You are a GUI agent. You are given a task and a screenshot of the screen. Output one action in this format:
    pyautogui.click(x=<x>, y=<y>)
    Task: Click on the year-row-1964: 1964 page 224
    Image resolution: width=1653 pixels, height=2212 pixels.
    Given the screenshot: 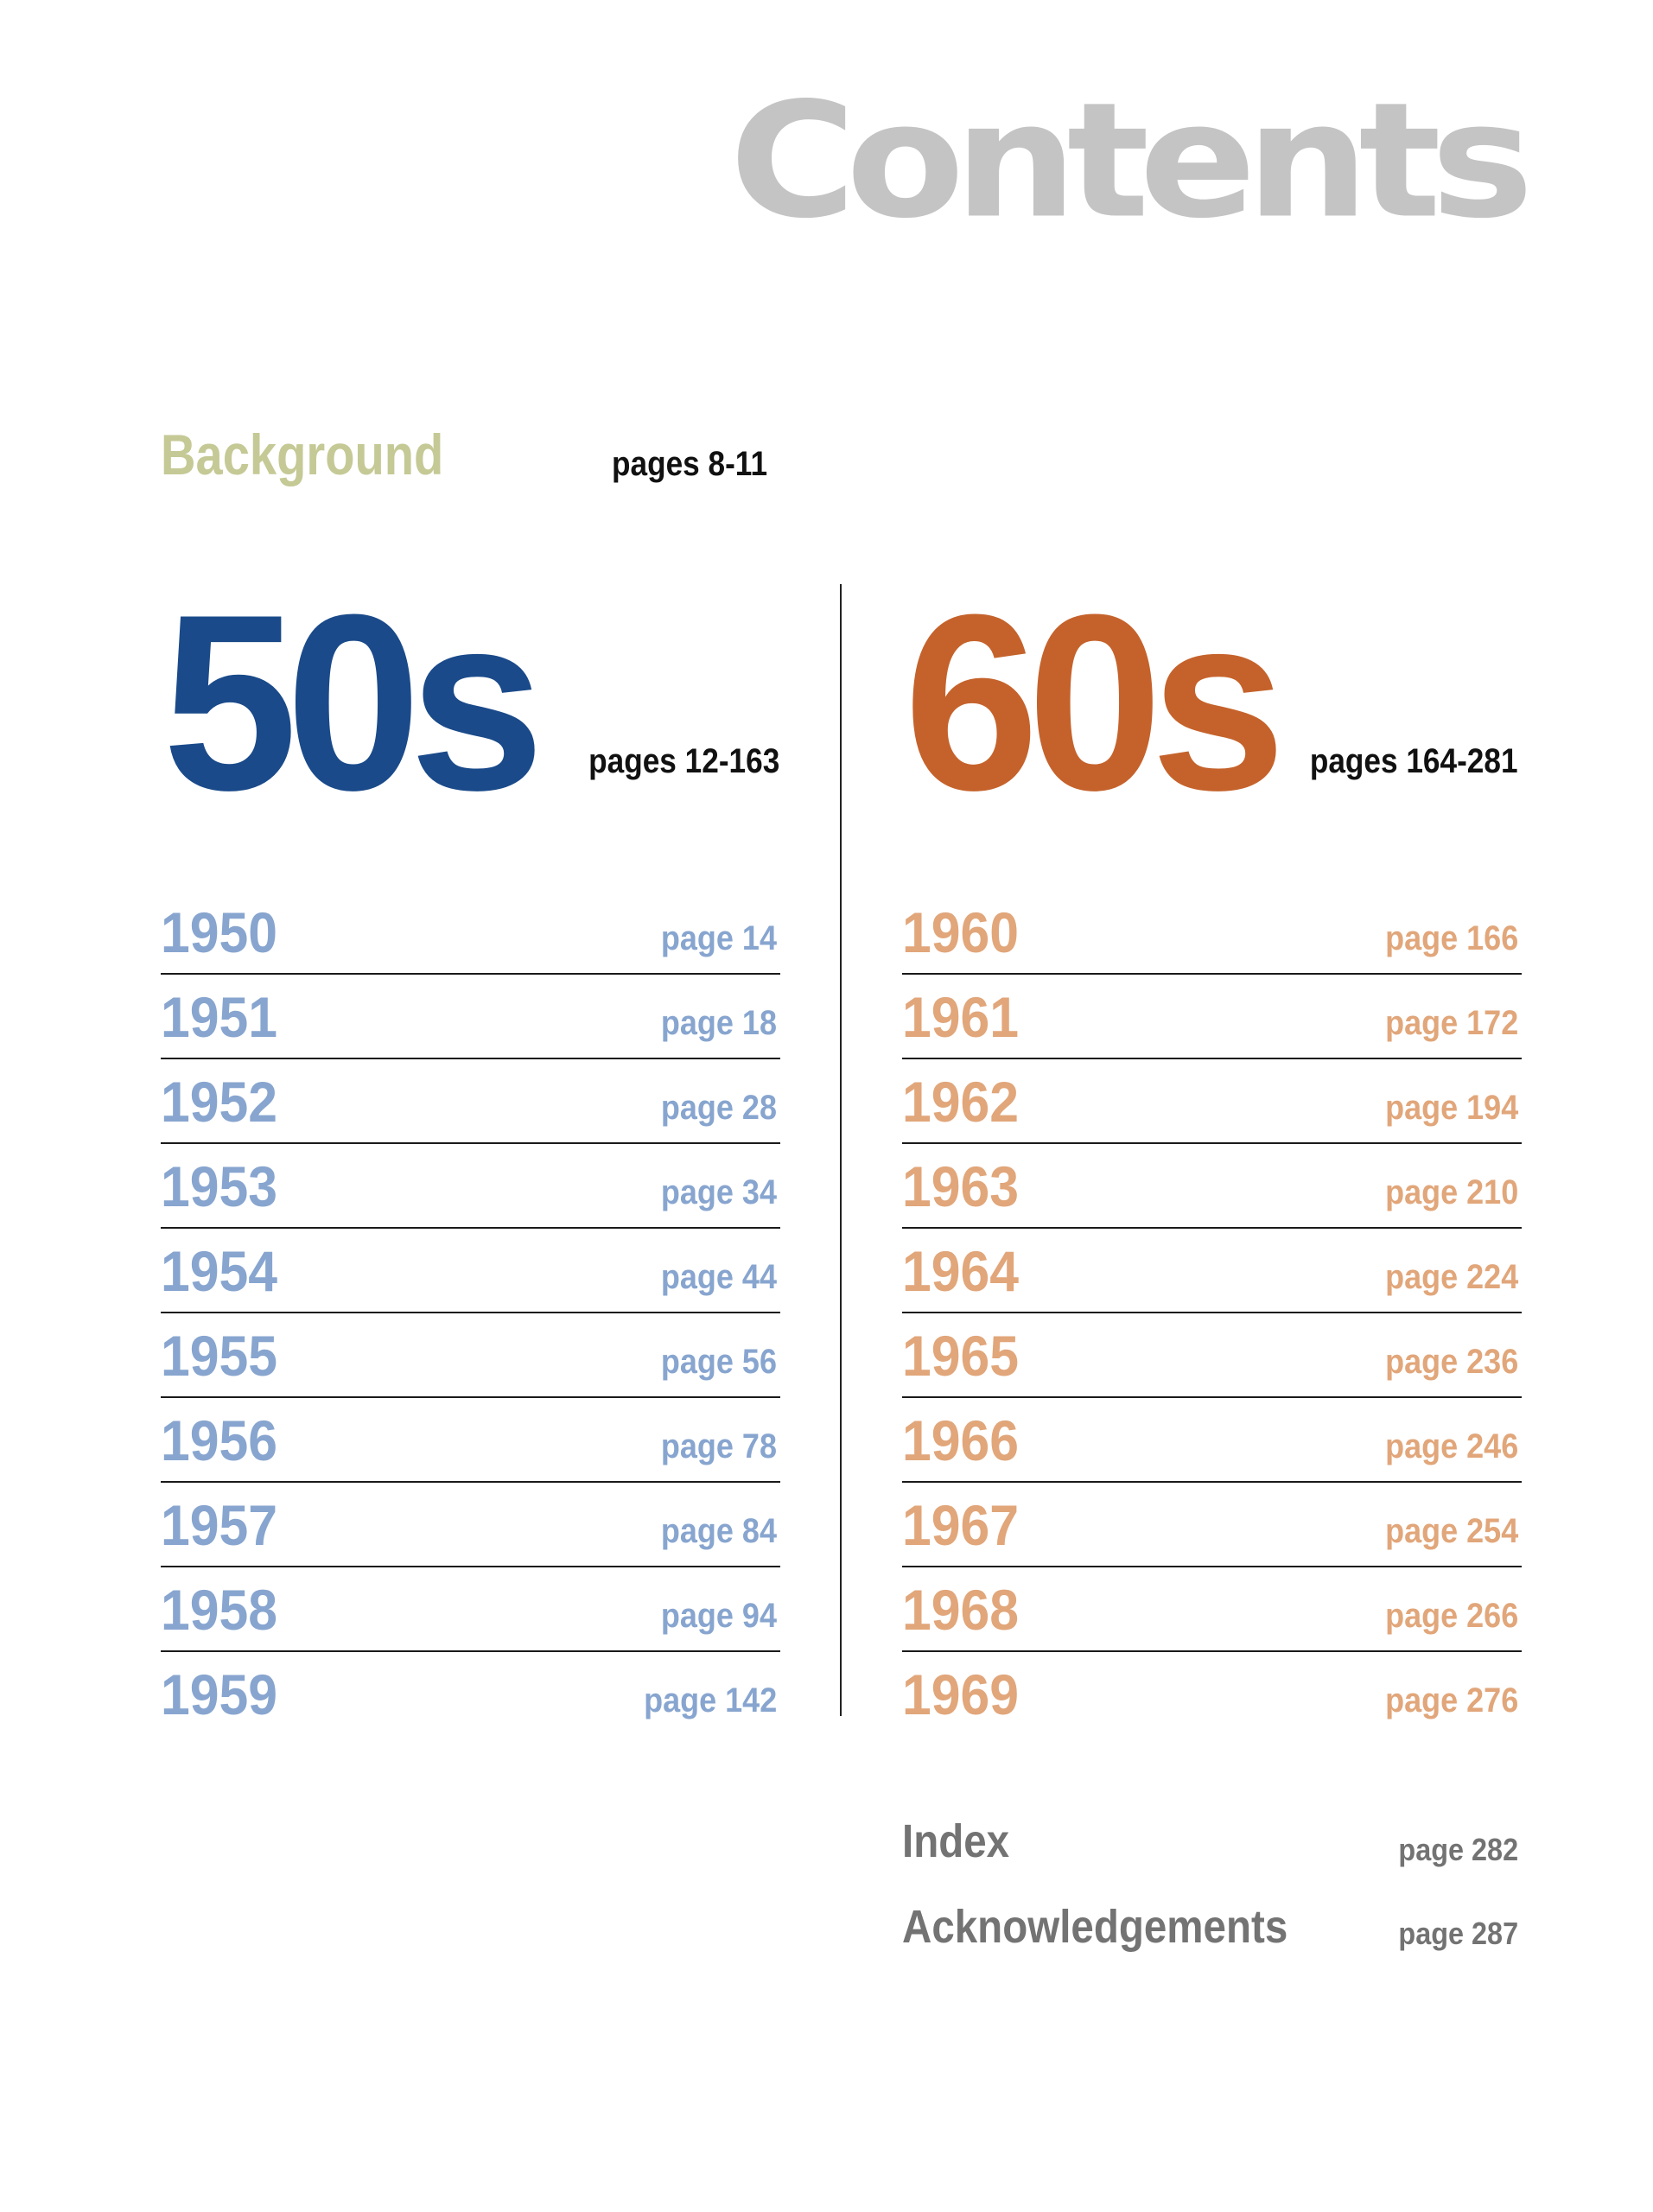 What is the action you would take?
    pyautogui.click(x=1212, y=1271)
    